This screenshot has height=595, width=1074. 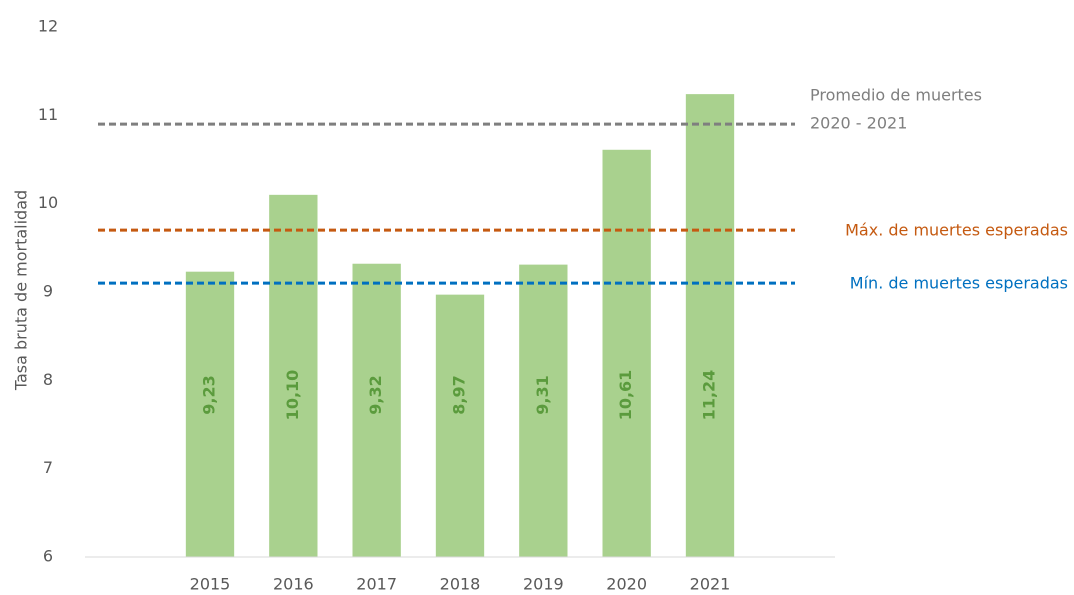 What do you see at coordinates (959, 283) in the screenshot?
I see `reference-label: Mín. de muertes esperadas` at bounding box center [959, 283].